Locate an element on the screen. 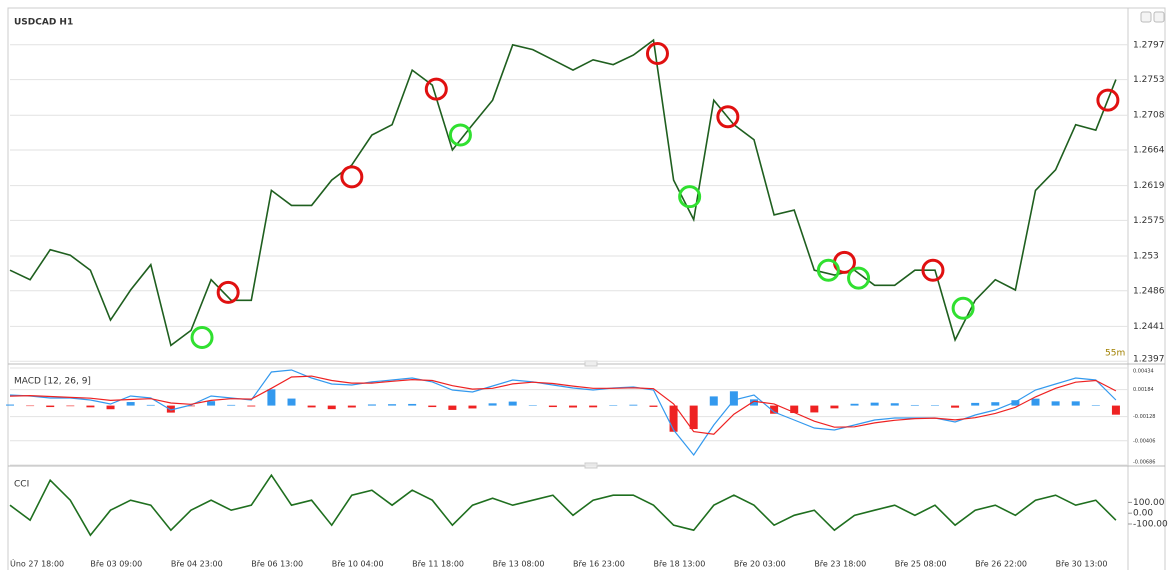  x-tick-label: Bře 25 08:00 is located at coordinates (921, 564).